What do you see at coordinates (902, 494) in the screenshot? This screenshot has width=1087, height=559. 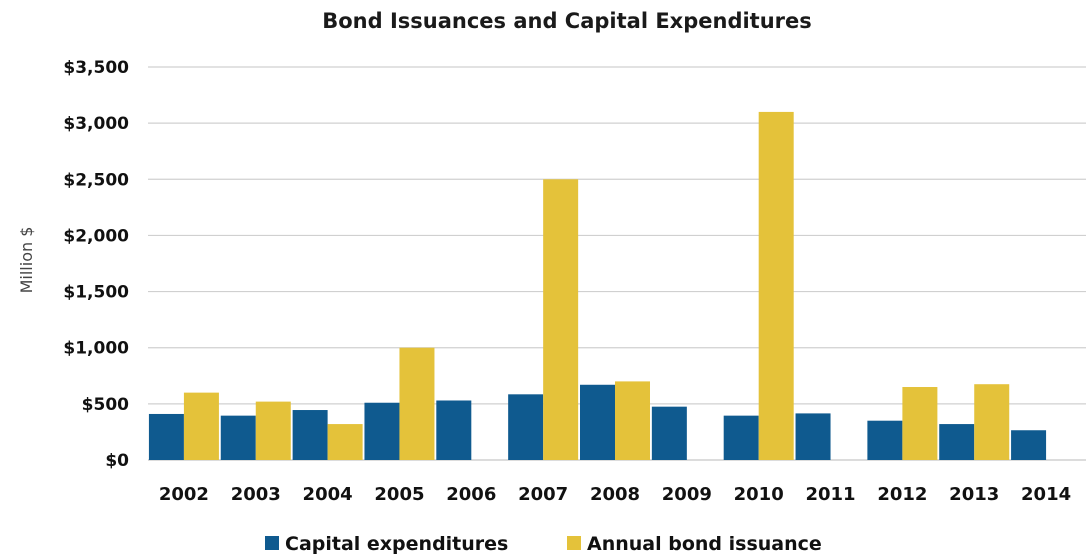 I see `x-tick-label: 2012` at bounding box center [902, 494].